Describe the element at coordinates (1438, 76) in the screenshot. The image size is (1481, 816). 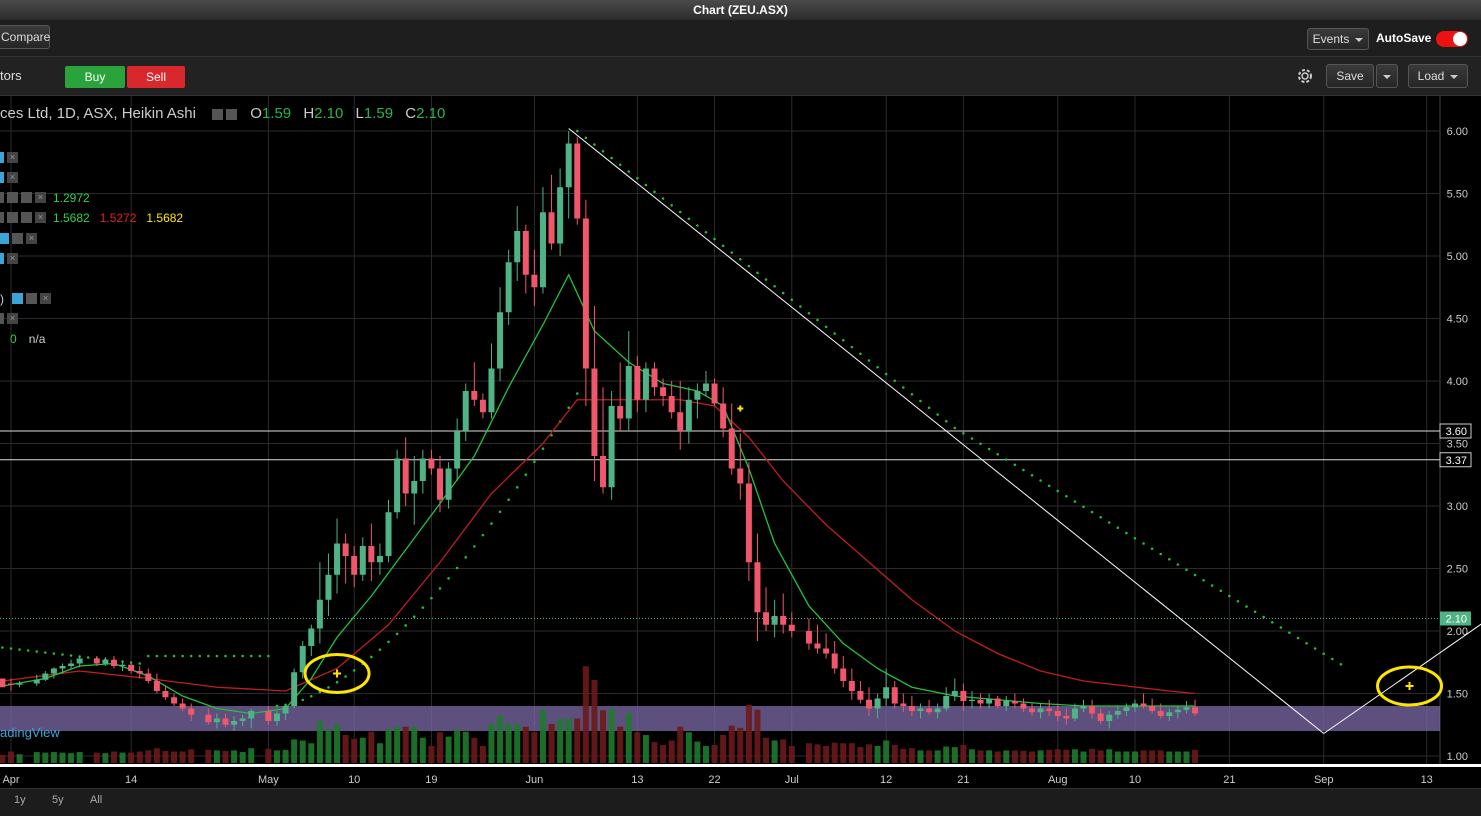
I see `load-dropdown: Load` at that location.